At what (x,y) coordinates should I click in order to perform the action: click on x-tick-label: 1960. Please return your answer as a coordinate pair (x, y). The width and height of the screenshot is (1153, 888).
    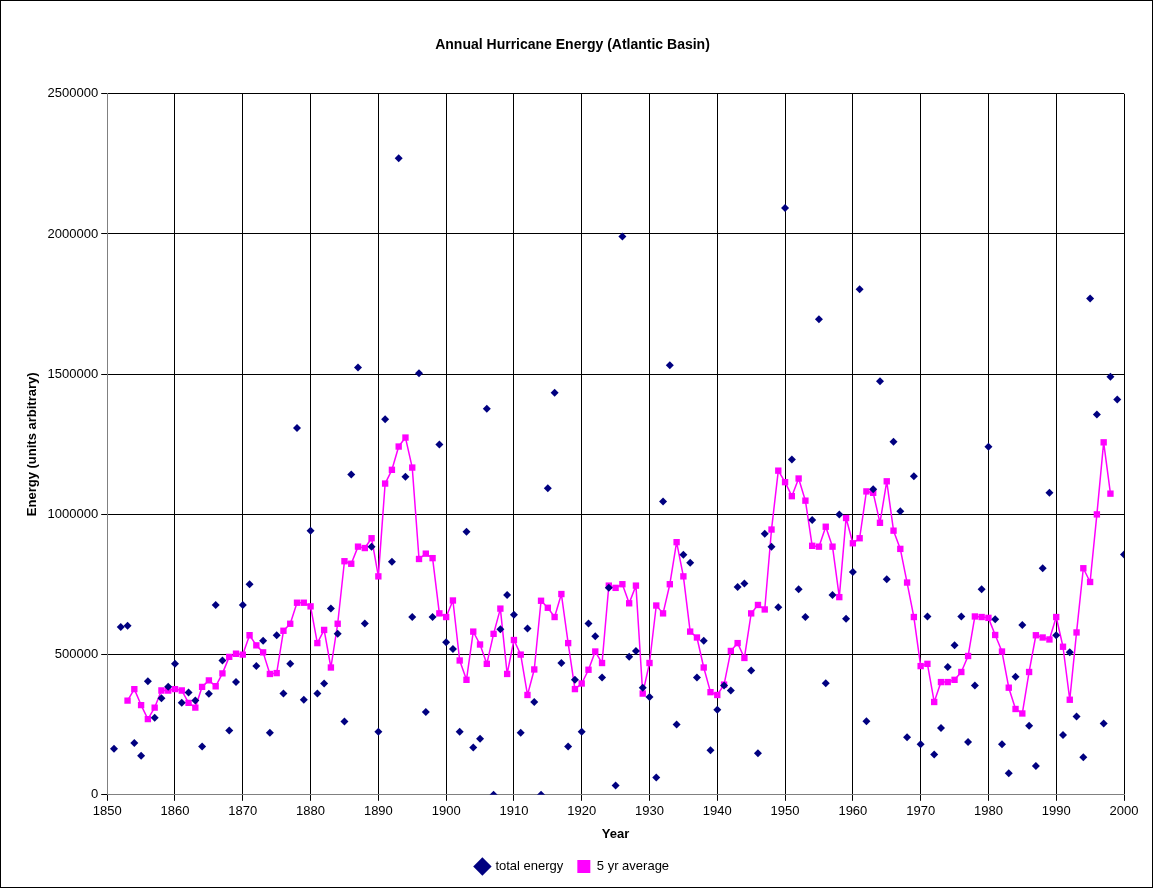
    Looking at the image, I should click on (853, 811).